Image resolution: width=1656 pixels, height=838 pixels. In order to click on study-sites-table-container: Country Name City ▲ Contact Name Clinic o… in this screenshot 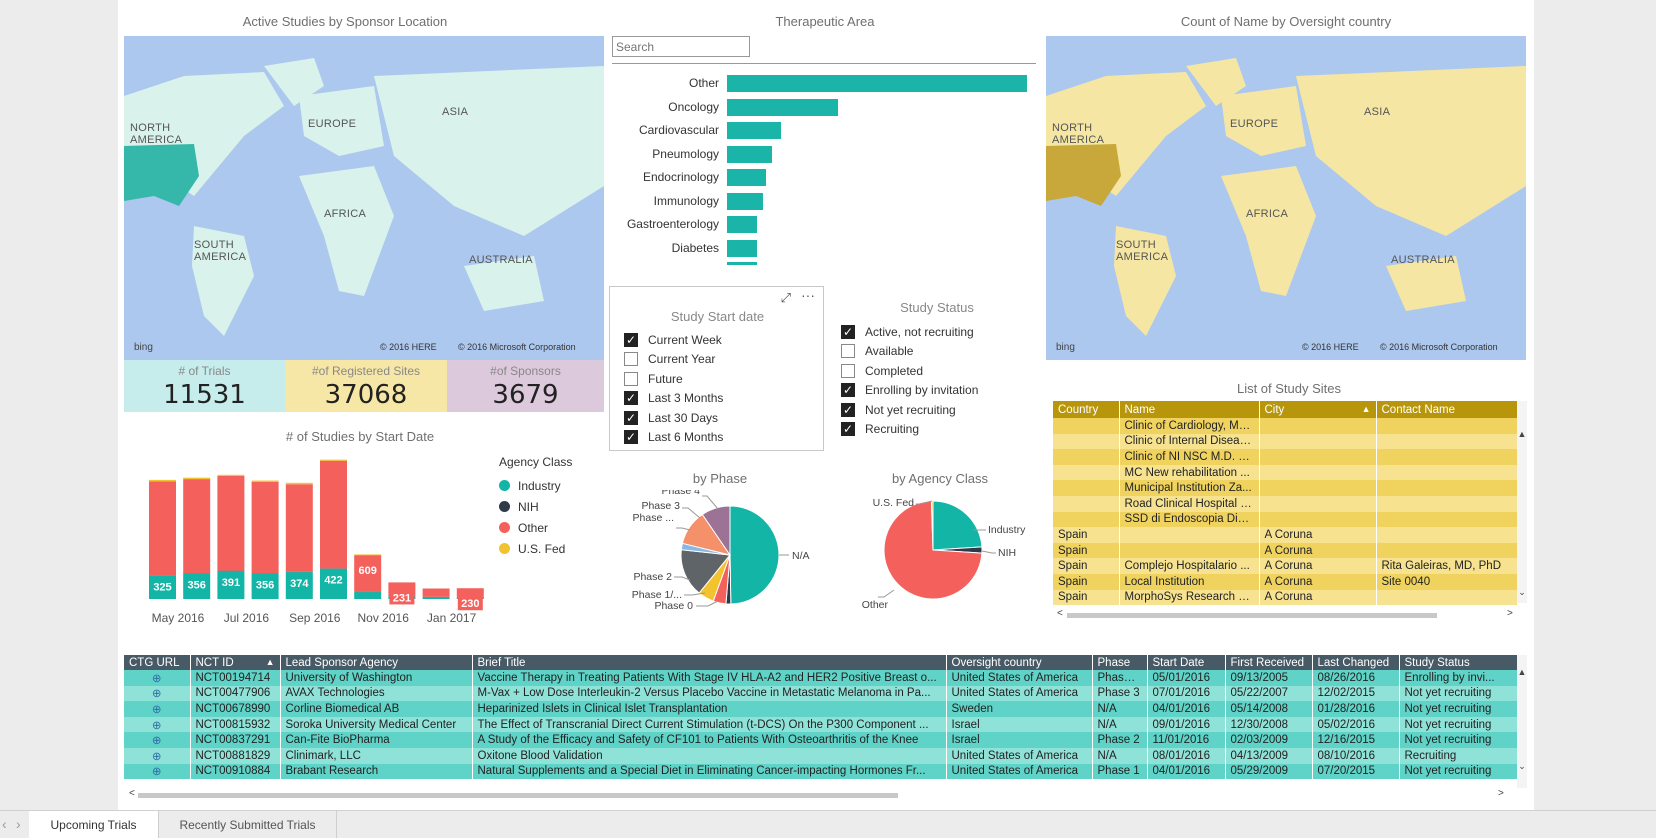, I will do `click(1285, 505)`.